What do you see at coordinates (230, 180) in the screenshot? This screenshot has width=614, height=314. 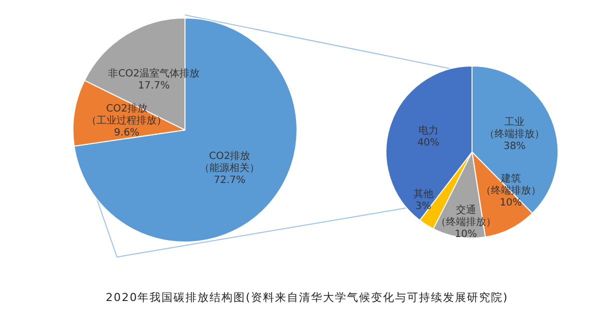 I see `data-label: 72.7%` at bounding box center [230, 180].